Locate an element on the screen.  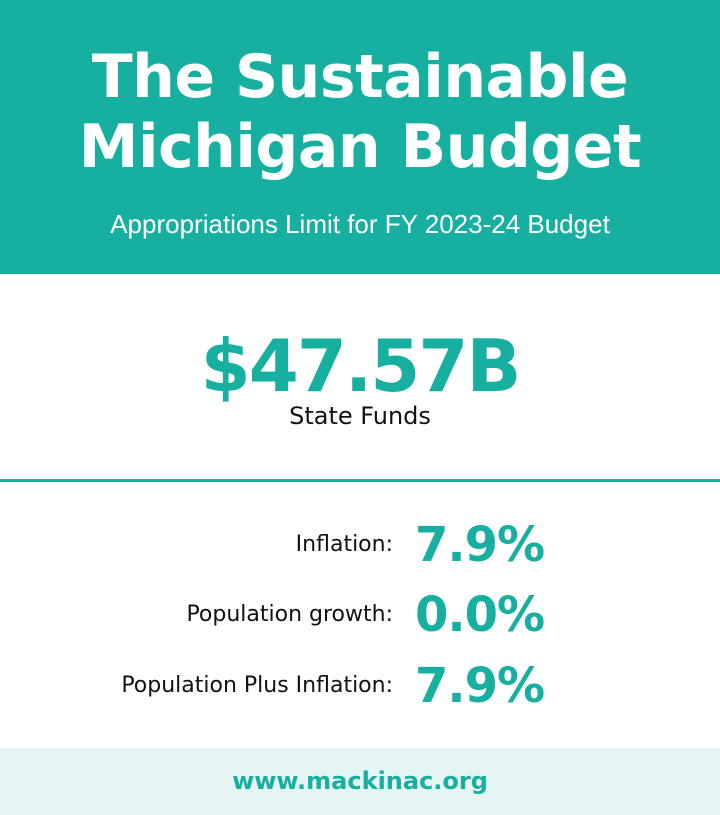
page-title-line-2: Michigan Budget is located at coordinates (360, 147).